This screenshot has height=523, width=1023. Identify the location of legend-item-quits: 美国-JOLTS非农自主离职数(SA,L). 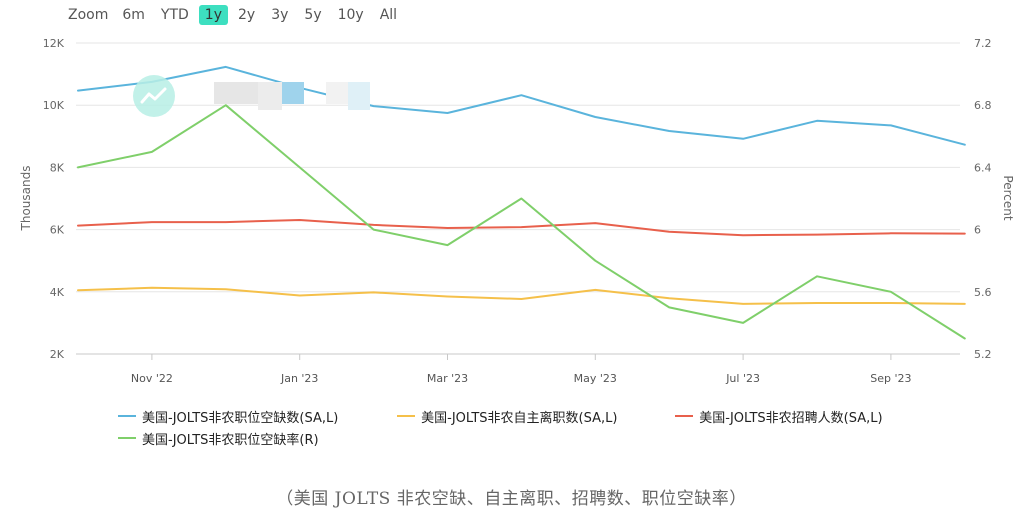
(534, 416).